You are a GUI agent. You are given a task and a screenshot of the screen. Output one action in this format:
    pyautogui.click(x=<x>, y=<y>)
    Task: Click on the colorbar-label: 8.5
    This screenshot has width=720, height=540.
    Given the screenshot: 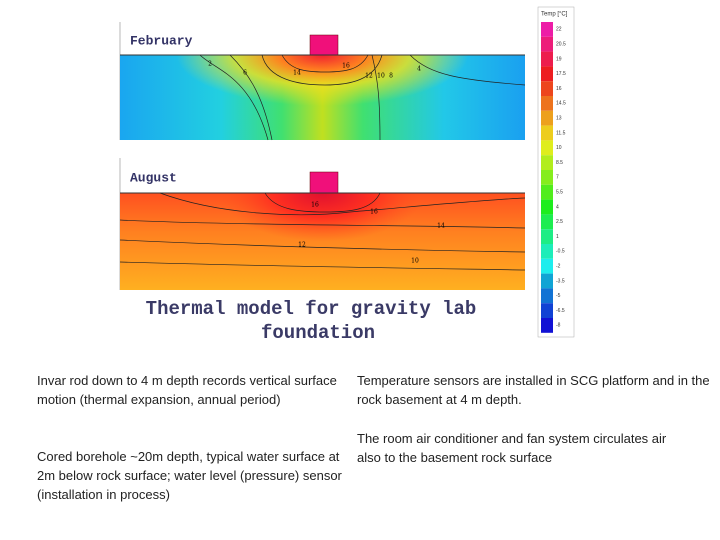 What is the action you would take?
    pyautogui.click(x=559, y=163)
    